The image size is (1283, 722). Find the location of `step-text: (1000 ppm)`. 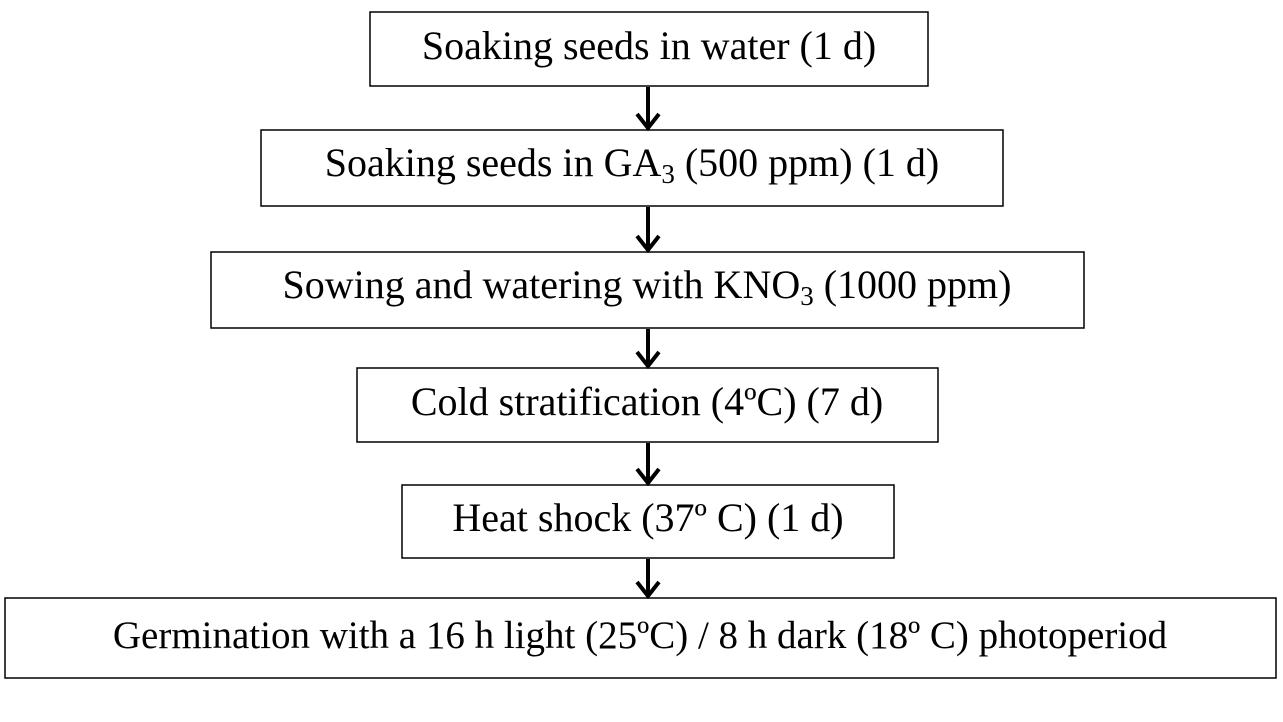

step-text: (1000 ppm) is located at coordinates (913, 284).